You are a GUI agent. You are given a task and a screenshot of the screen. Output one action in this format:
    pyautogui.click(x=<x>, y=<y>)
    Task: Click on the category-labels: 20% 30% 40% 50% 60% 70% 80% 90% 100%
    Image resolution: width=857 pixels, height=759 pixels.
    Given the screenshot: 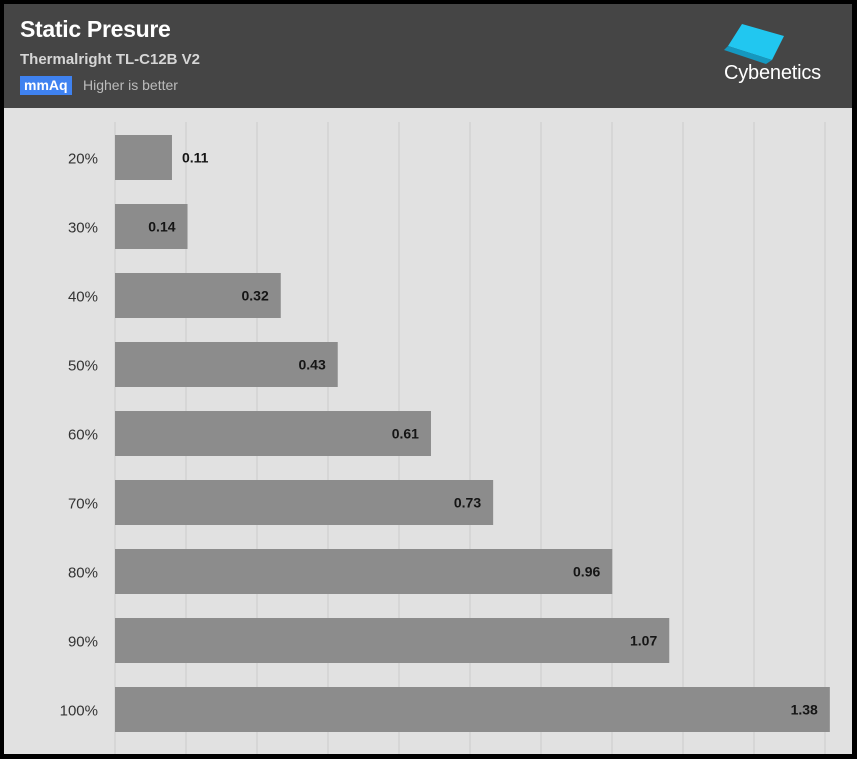 What is the action you would take?
    pyautogui.click(x=79, y=435)
    